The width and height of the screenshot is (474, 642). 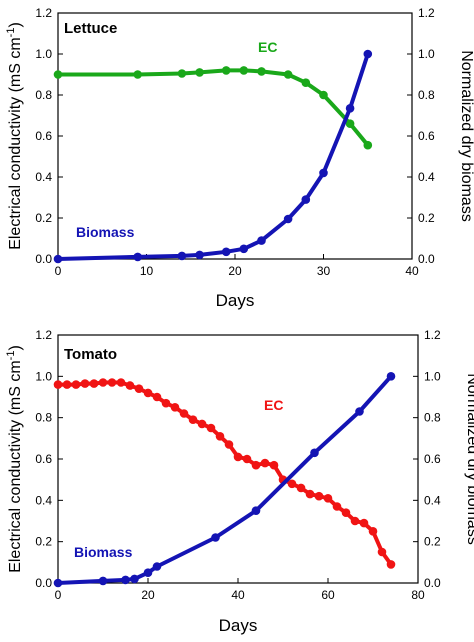 I want to click on y-axis-label-text: Electrical conductivity (mS cm, so click(x=15, y=466).